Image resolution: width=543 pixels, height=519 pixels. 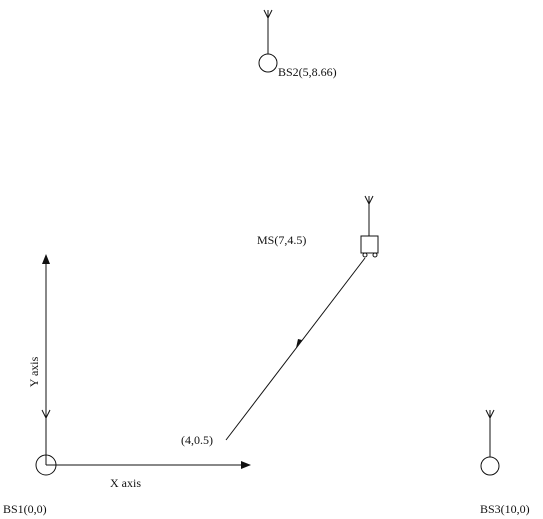 What do you see at coordinates (125, 483) in the screenshot?
I see `x-axis-label: X axis` at bounding box center [125, 483].